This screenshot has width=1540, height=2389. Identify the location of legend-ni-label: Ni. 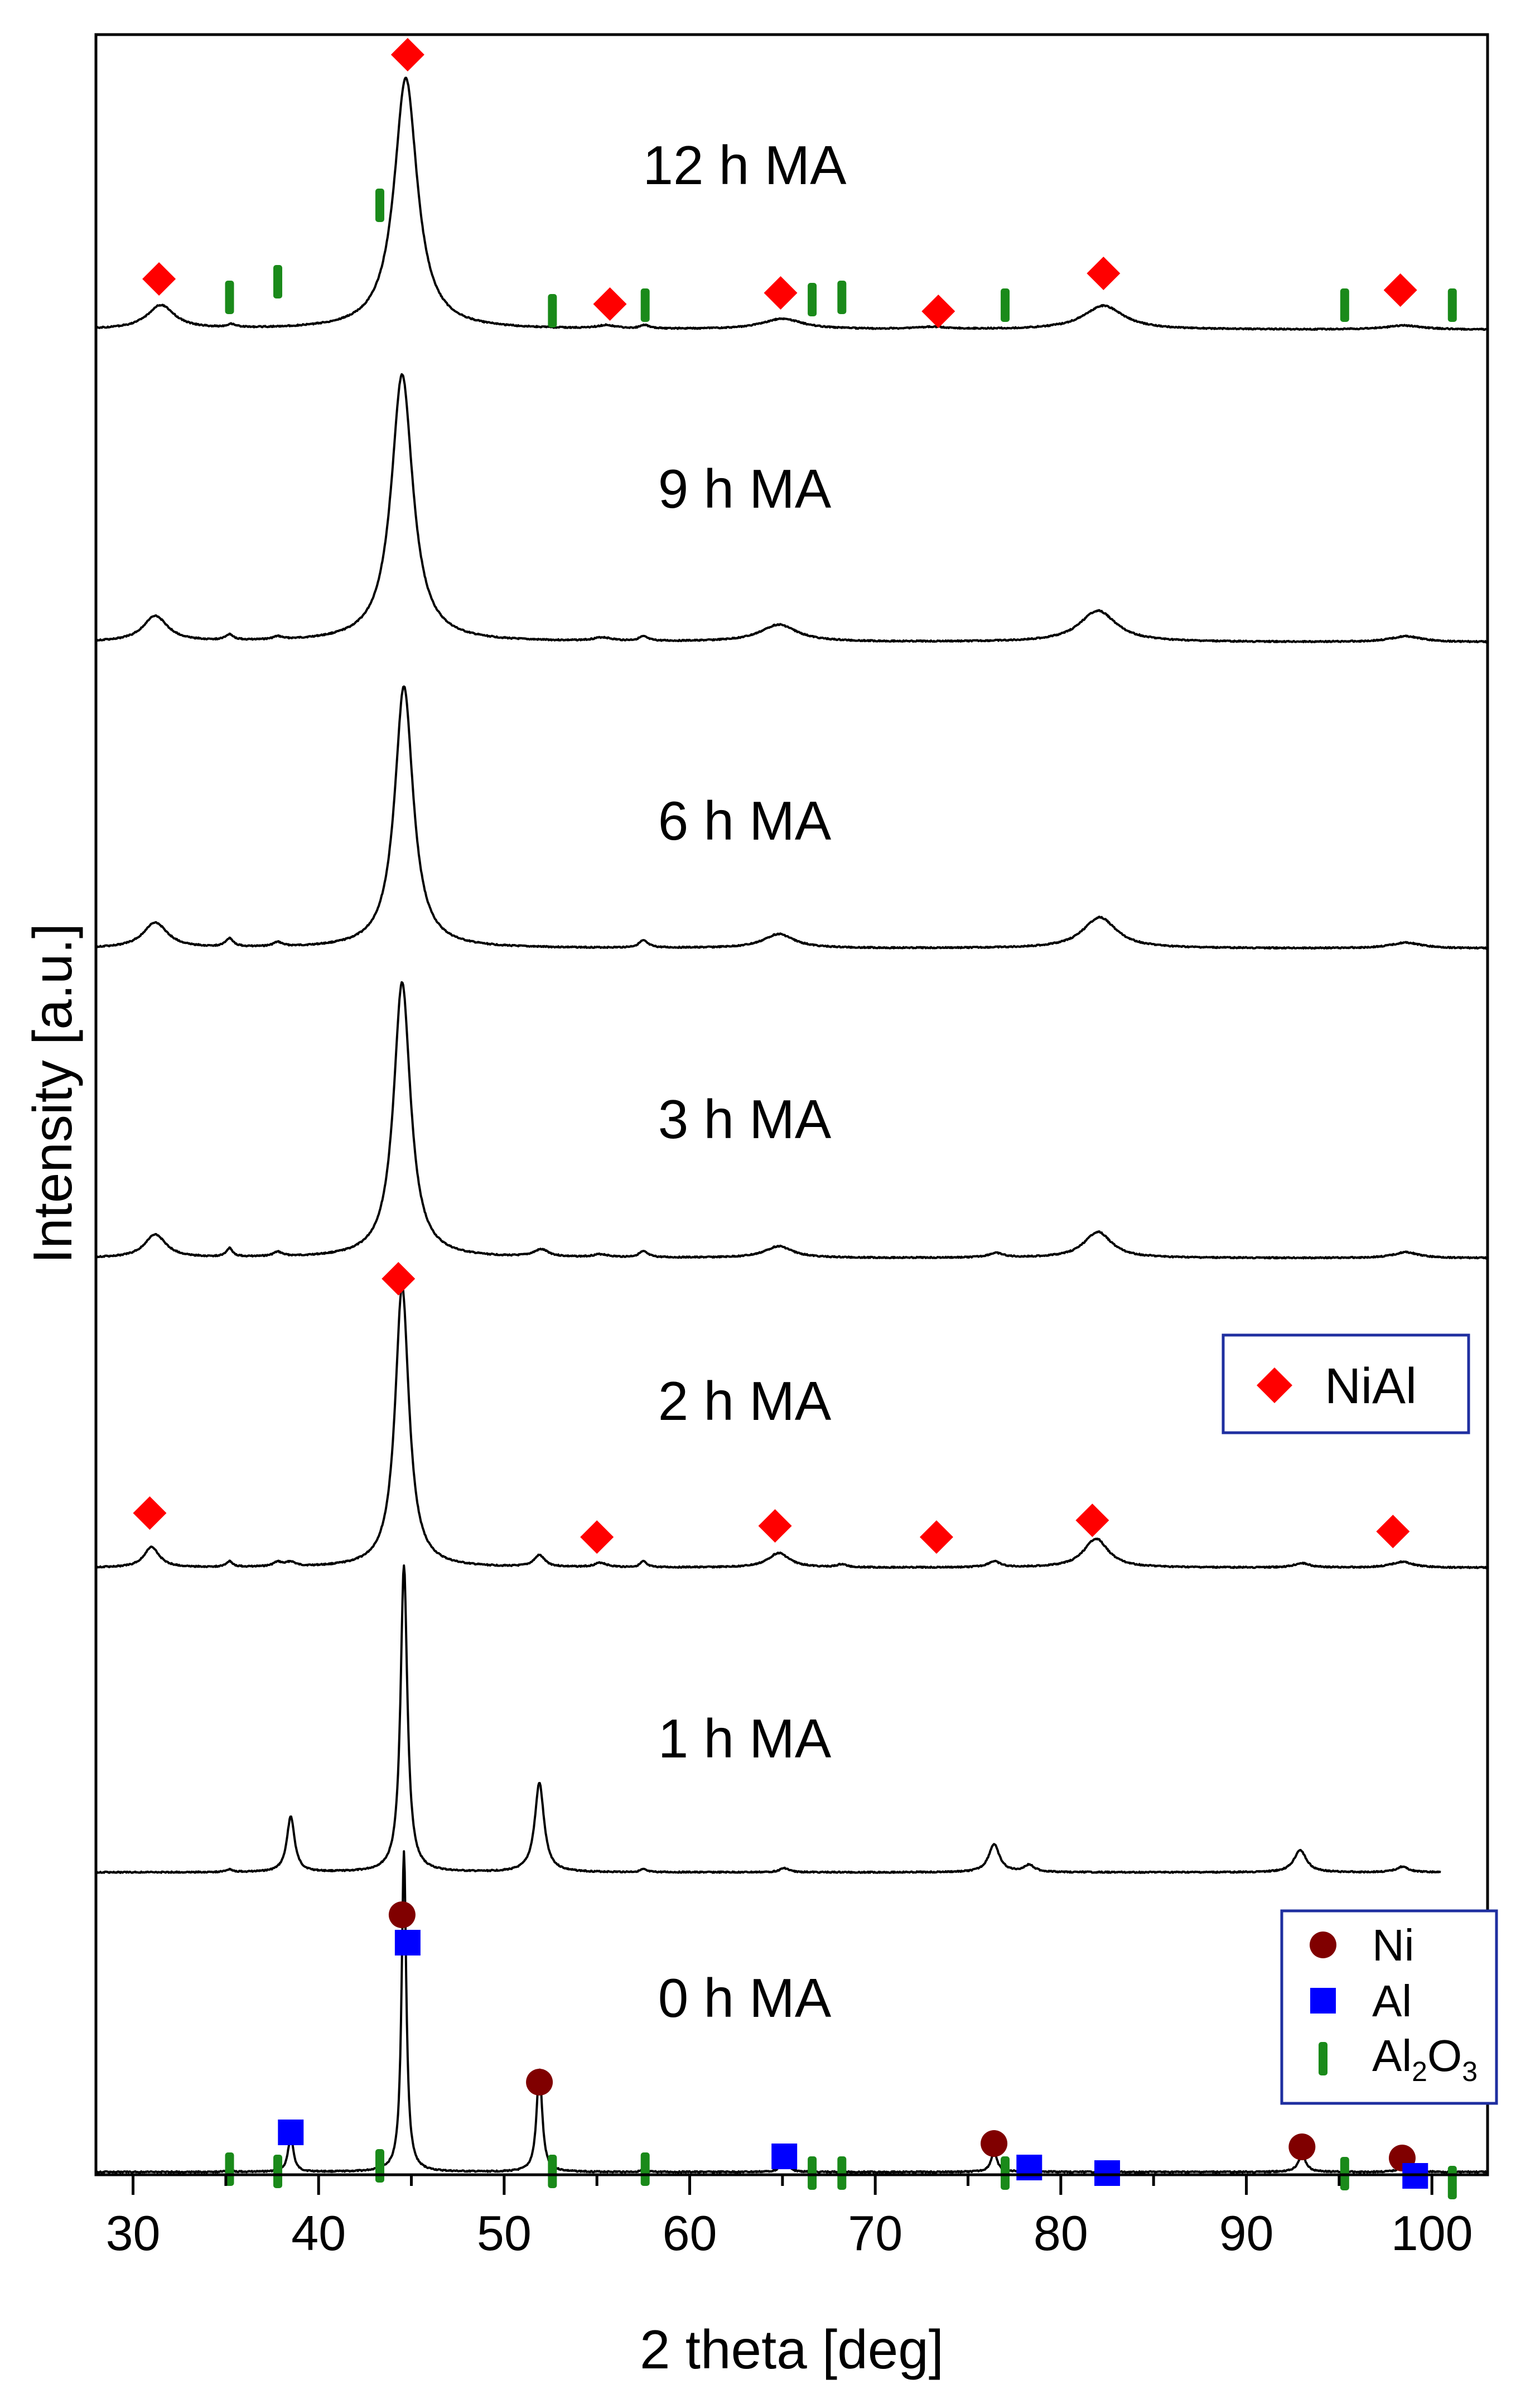
(1393, 1945).